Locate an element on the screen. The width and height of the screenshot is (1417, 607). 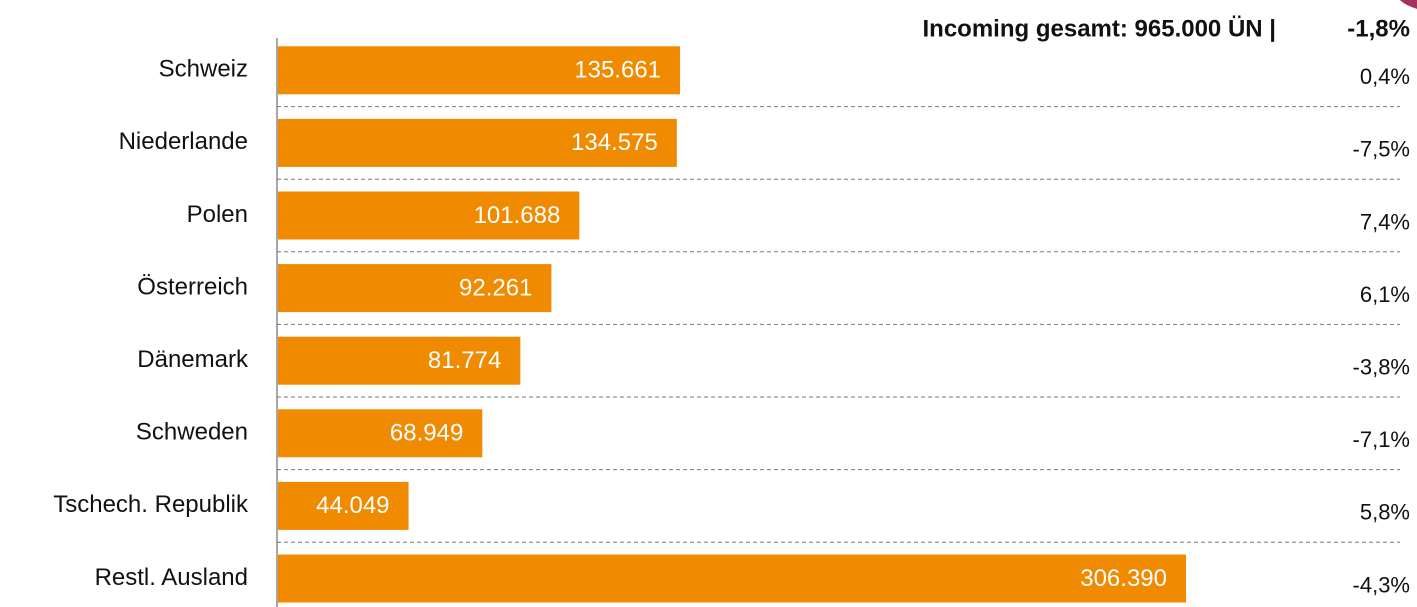
category-label: Dänemark is located at coordinates (193, 359).